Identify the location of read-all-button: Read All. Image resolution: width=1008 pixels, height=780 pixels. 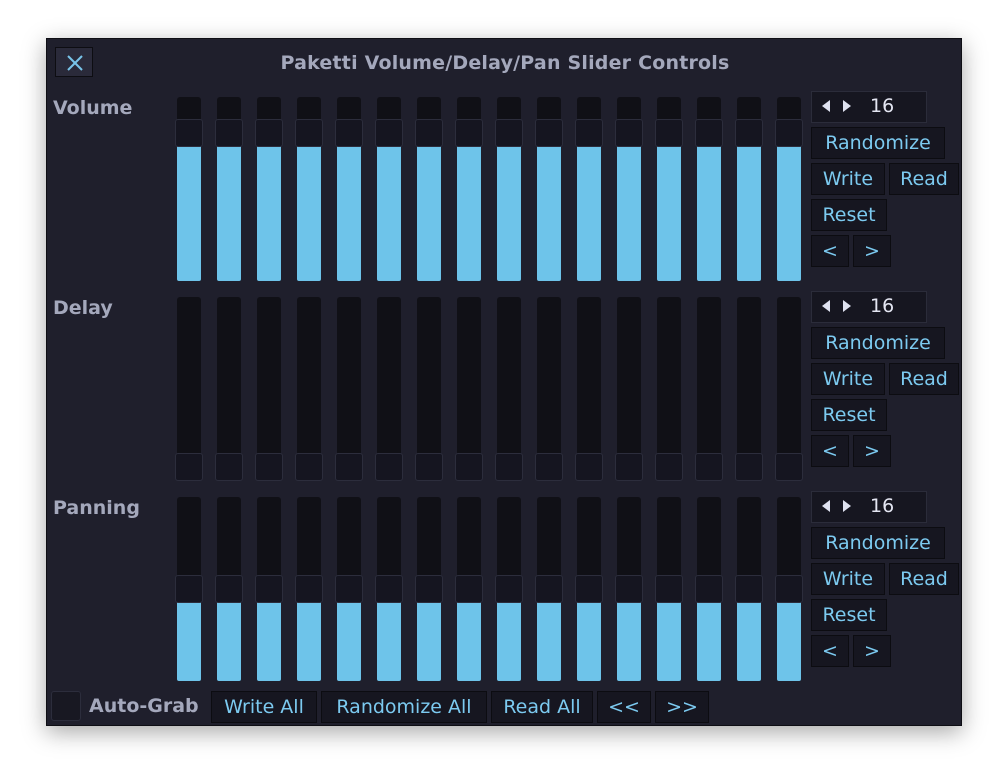
(542, 707).